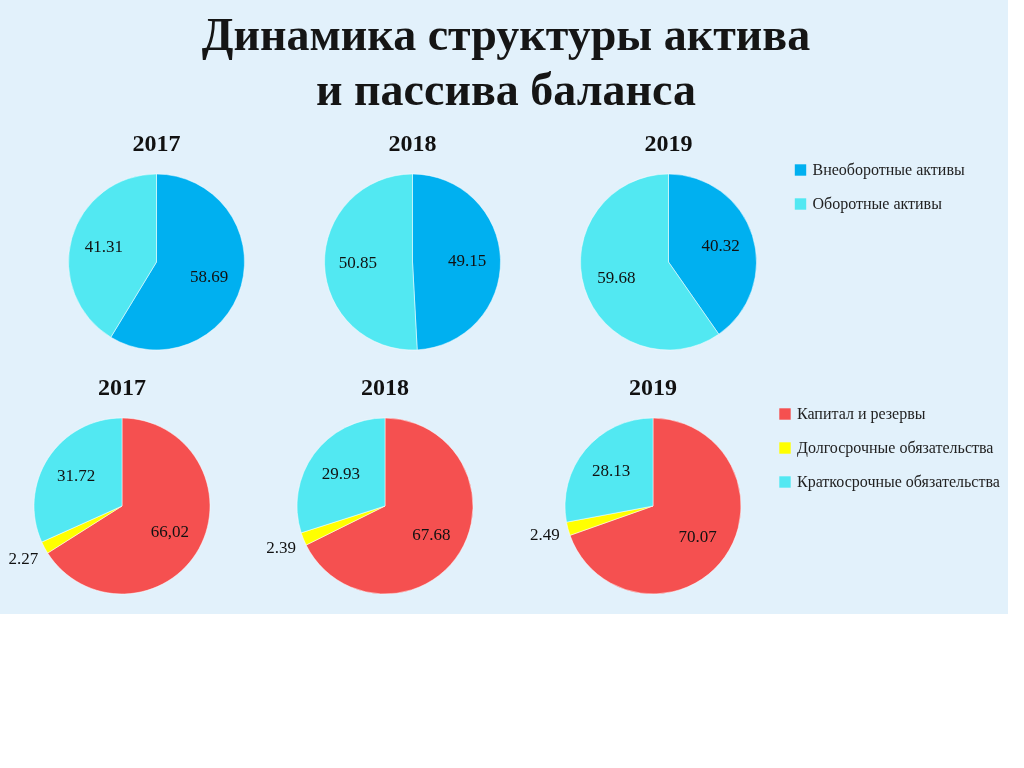 The height and width of the screenshot is (768, 1024). I want to click on data-label: 67.68, so click(431, 534).